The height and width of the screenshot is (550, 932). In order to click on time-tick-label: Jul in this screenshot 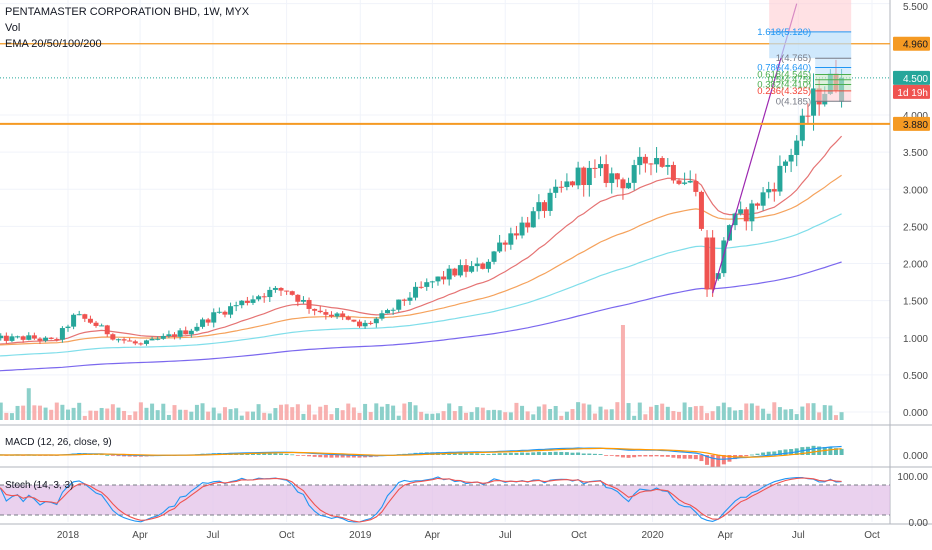, I will do `click(798, 535)`.